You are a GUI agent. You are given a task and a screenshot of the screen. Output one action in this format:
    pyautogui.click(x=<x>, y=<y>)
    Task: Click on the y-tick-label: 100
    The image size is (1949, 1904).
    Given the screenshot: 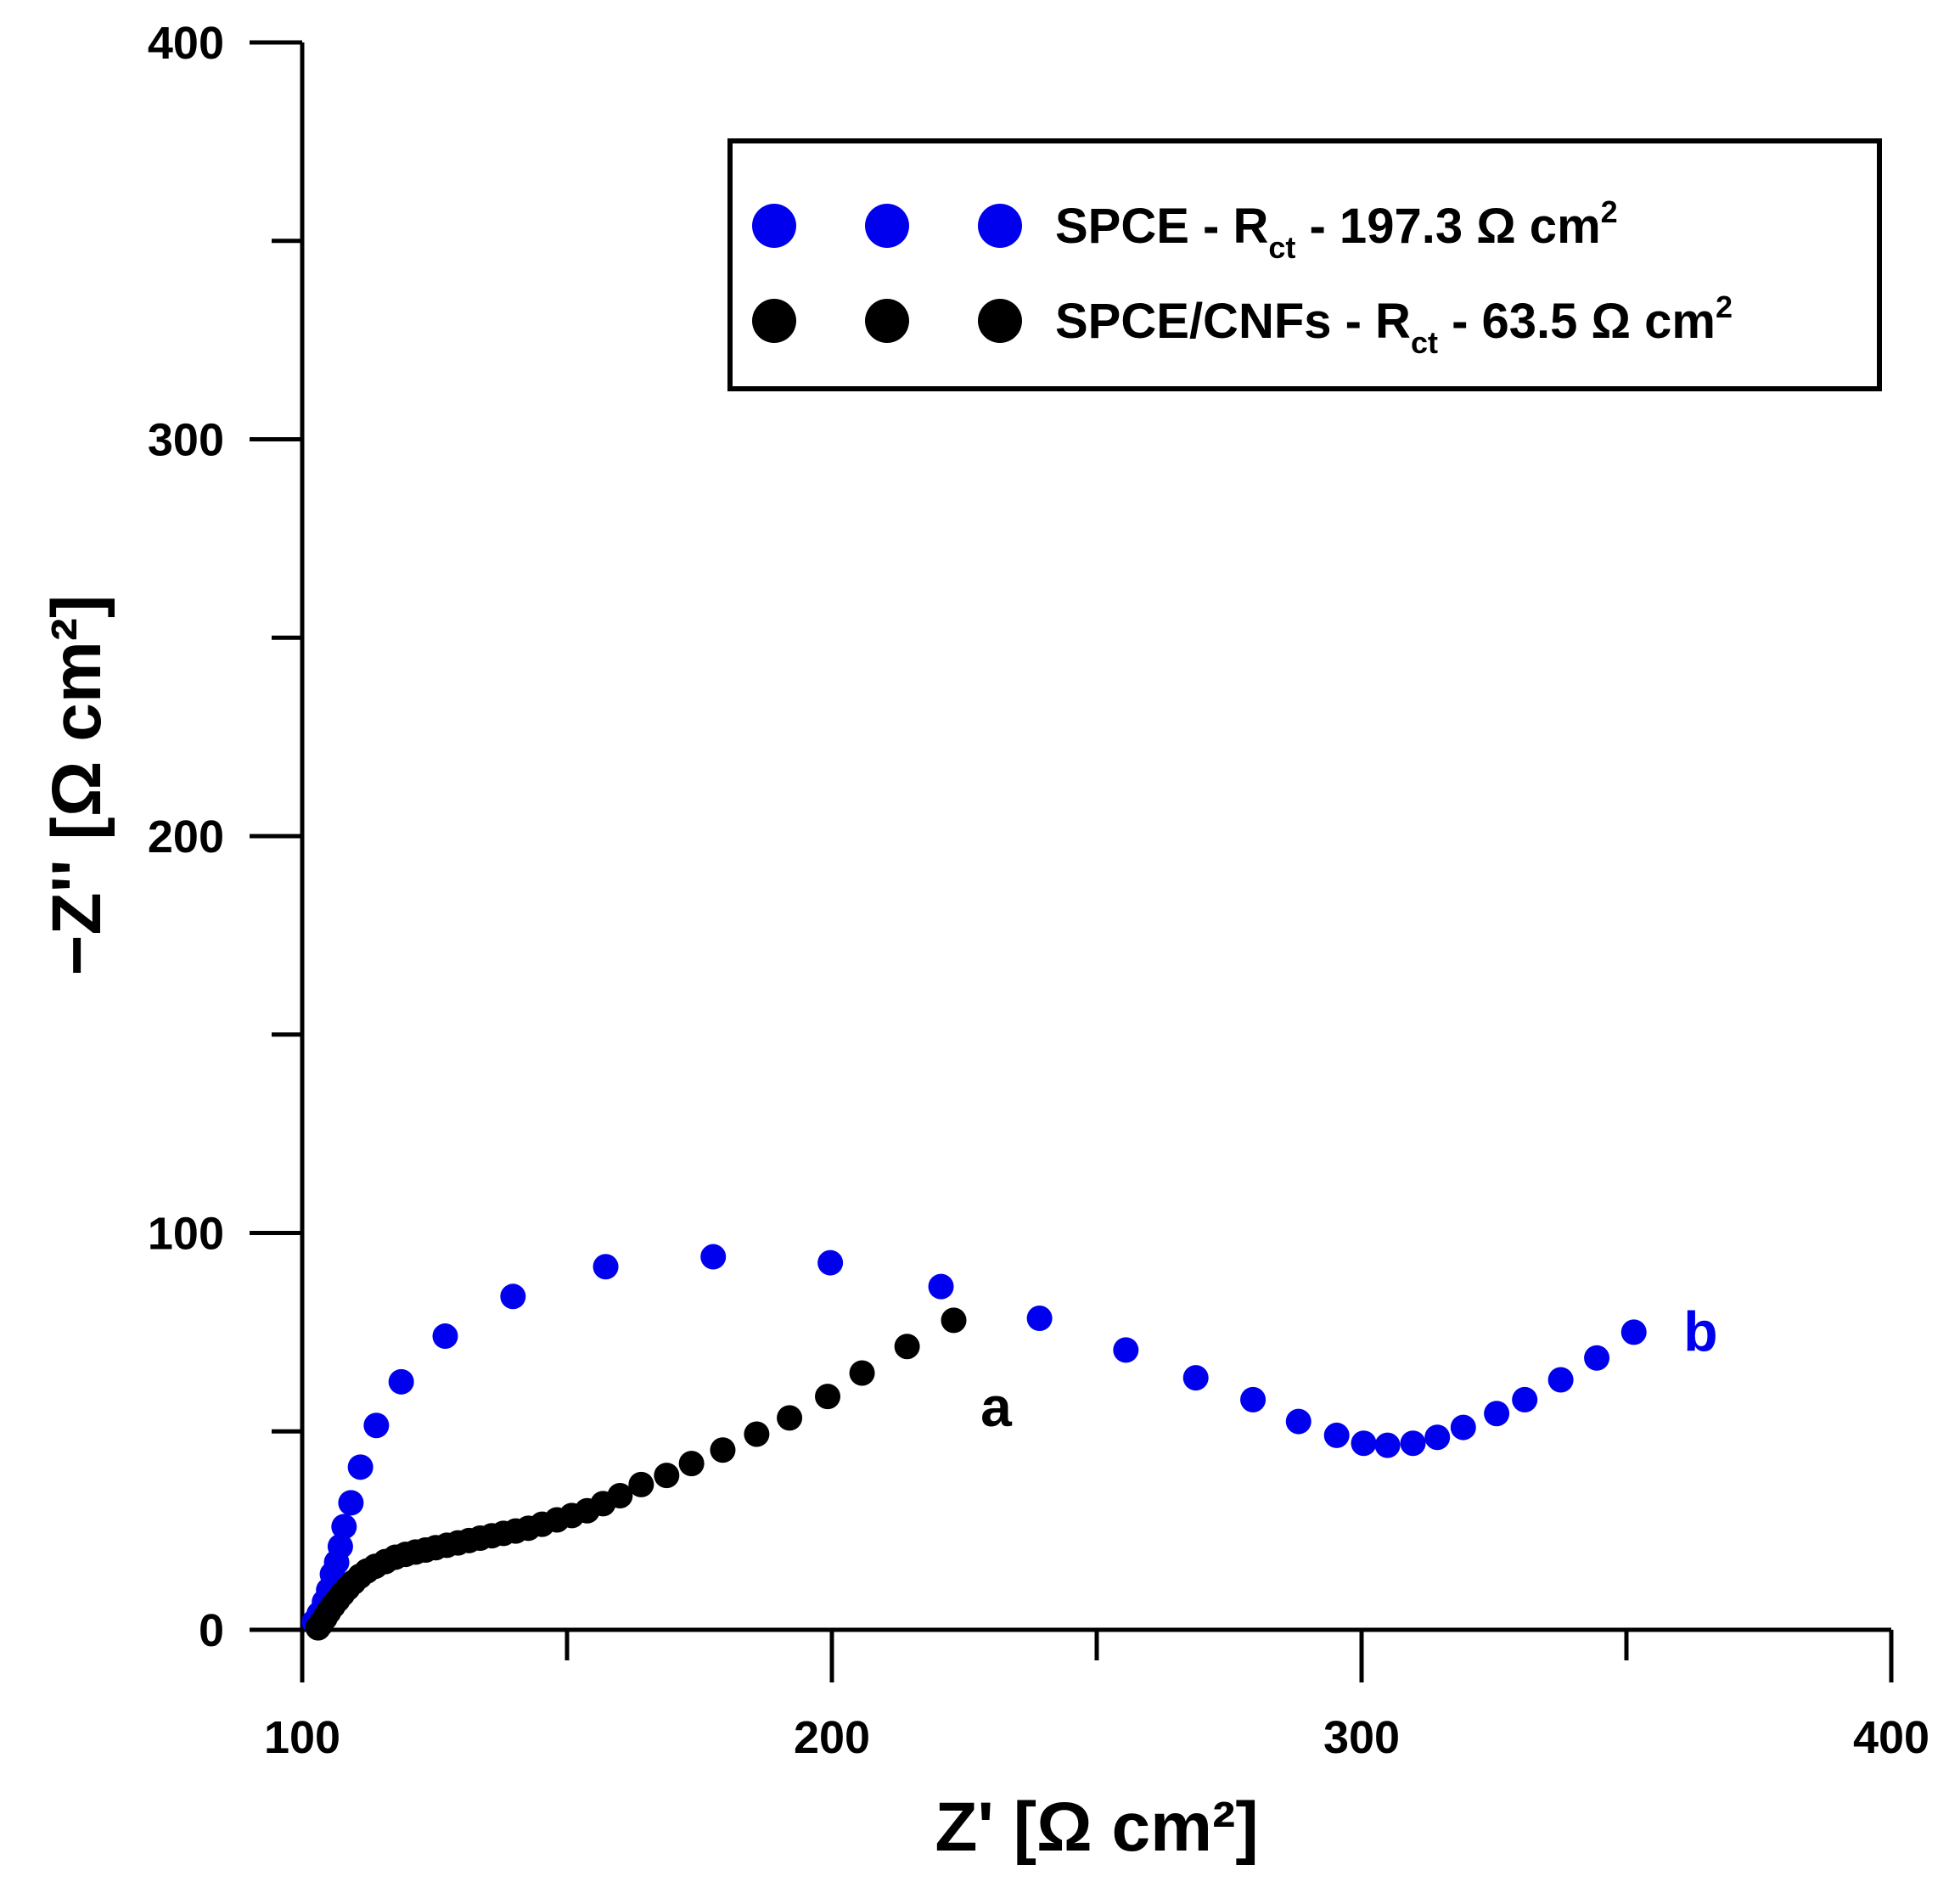 What is the action you would take?
    pyautogui.click(x=186, y=1234)
    